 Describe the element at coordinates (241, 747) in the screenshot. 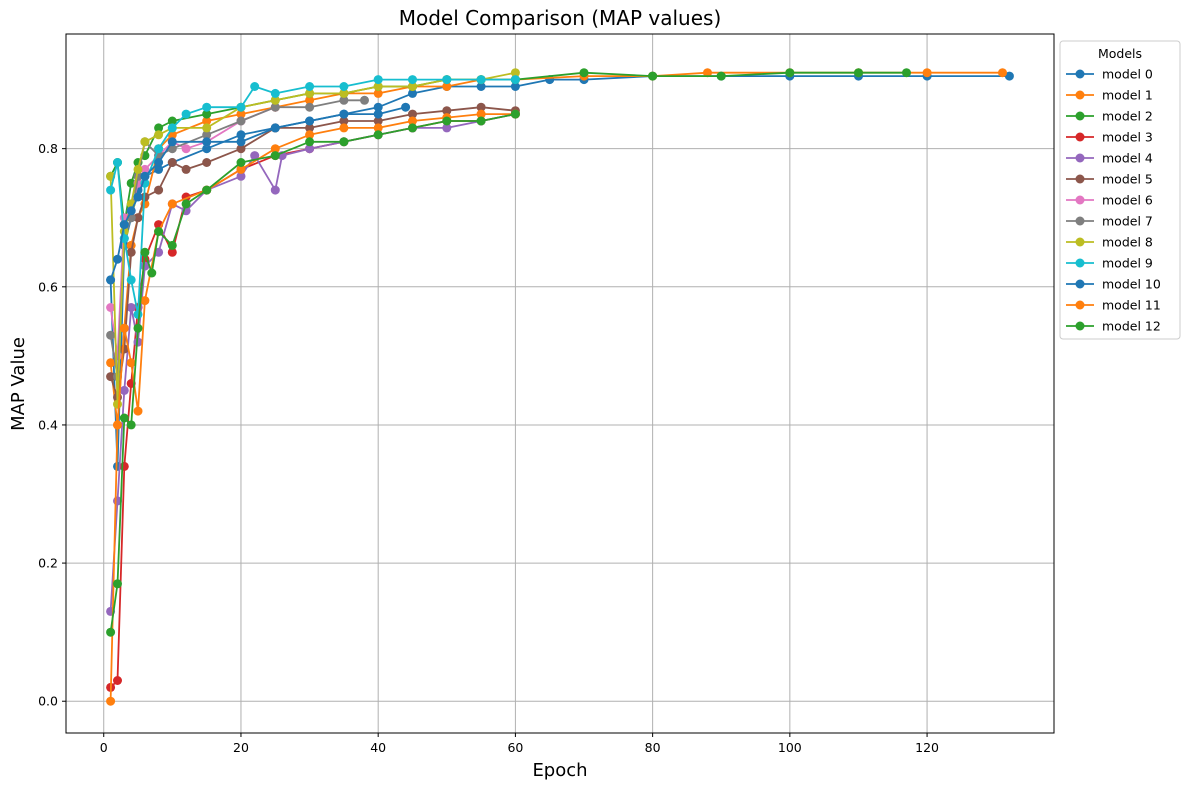

I see `x-tick-label: 20` at that location.